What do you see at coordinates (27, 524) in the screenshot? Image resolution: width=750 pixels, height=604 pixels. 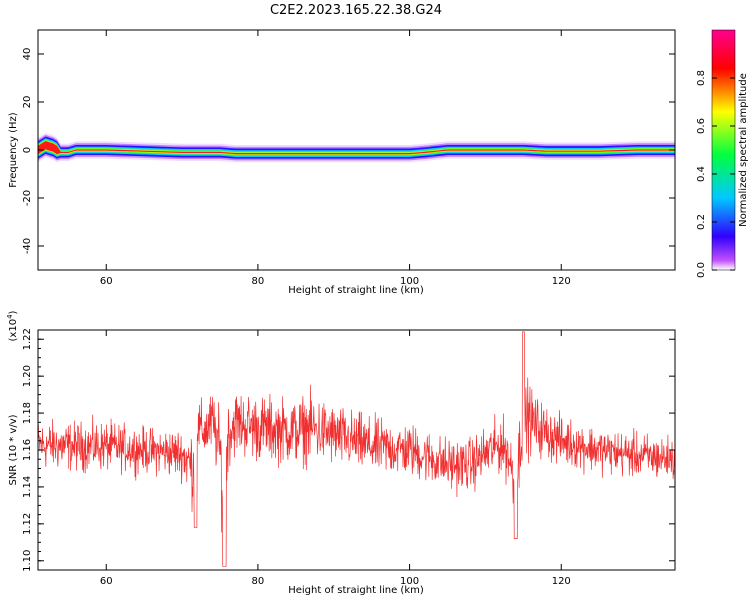 I see `snr-y-tick-label: 1.12` at bounding box center [27, 524].